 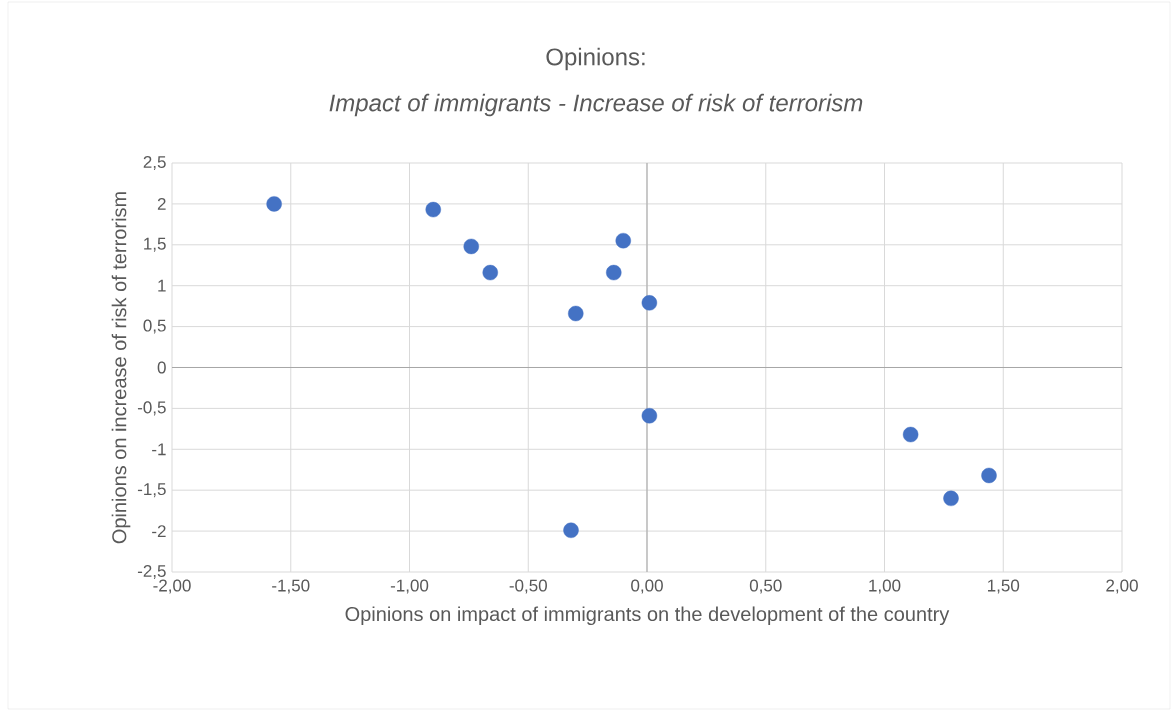 I want to click on x-tick-label: 0,50, so click(x=765, y=586).